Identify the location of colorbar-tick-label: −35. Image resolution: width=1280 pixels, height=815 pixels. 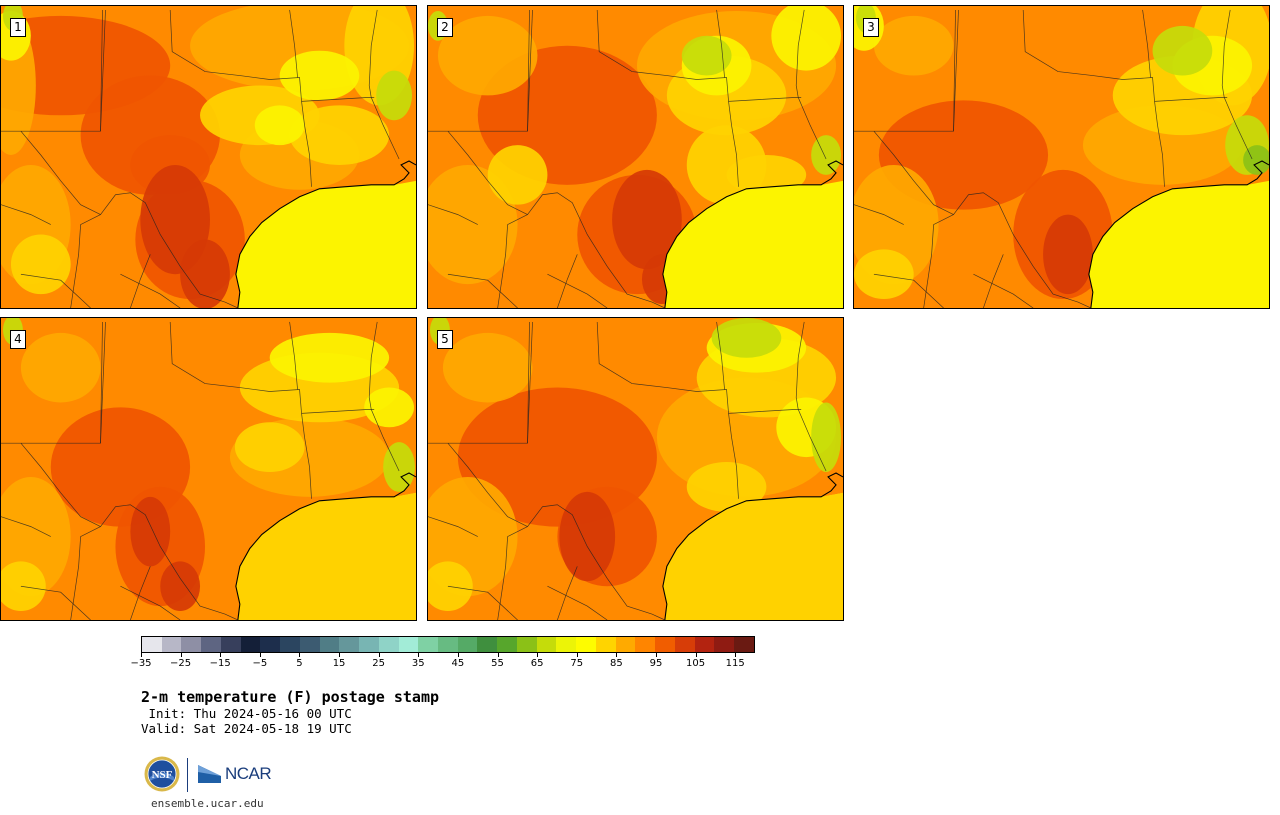
(141, 663).